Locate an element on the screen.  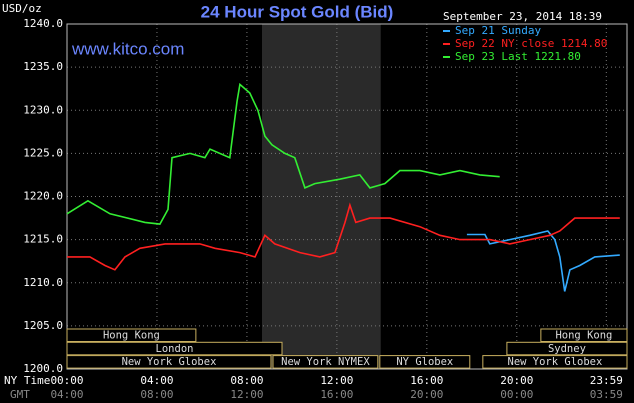
site-label: www.kitco.com is located at coordinates (127, 48).